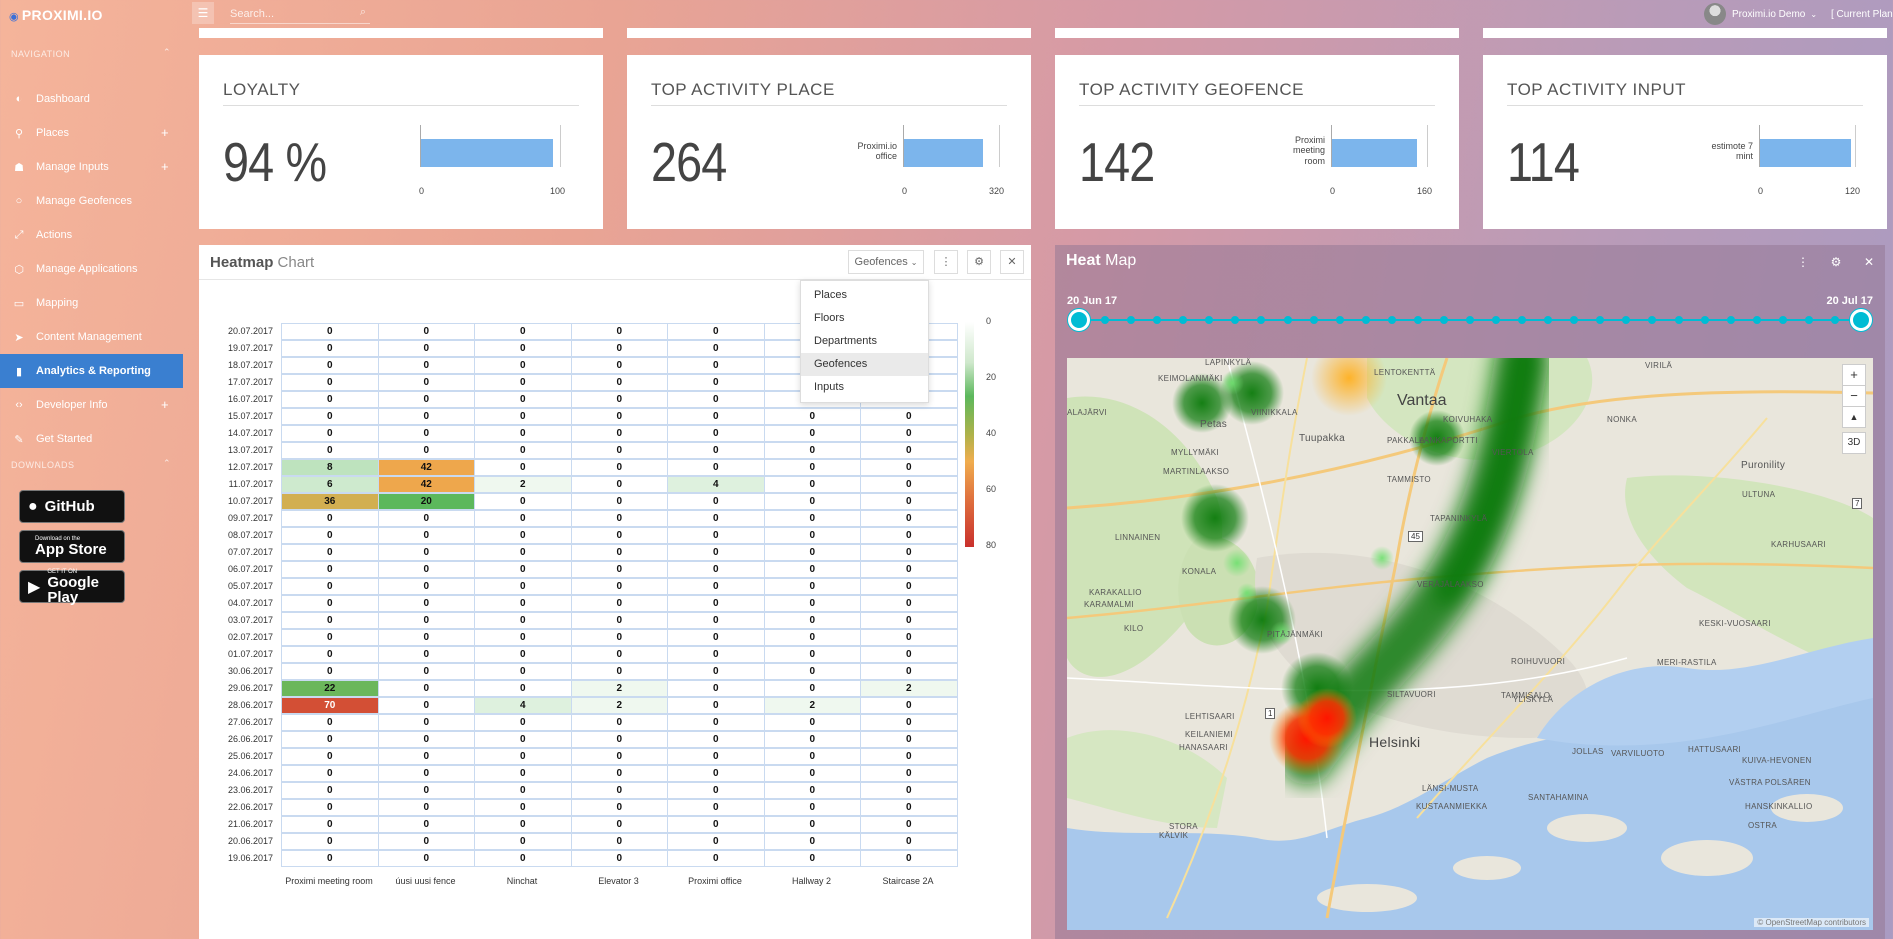  What do you see at coordinates (831, 295) in the screenshot?
I see `dropdown-option-places: Places` at bounding box center [831, 295].